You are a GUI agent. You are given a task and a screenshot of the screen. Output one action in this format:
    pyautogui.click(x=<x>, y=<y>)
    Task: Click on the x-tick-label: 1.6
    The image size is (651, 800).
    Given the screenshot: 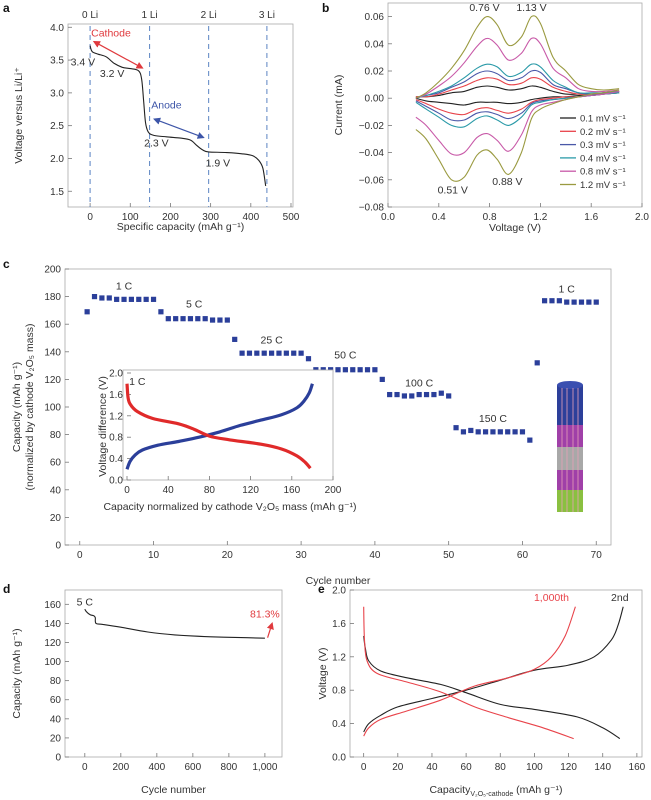 What is the action you would take?
    pyautogui.click(x=591, y=217)
    